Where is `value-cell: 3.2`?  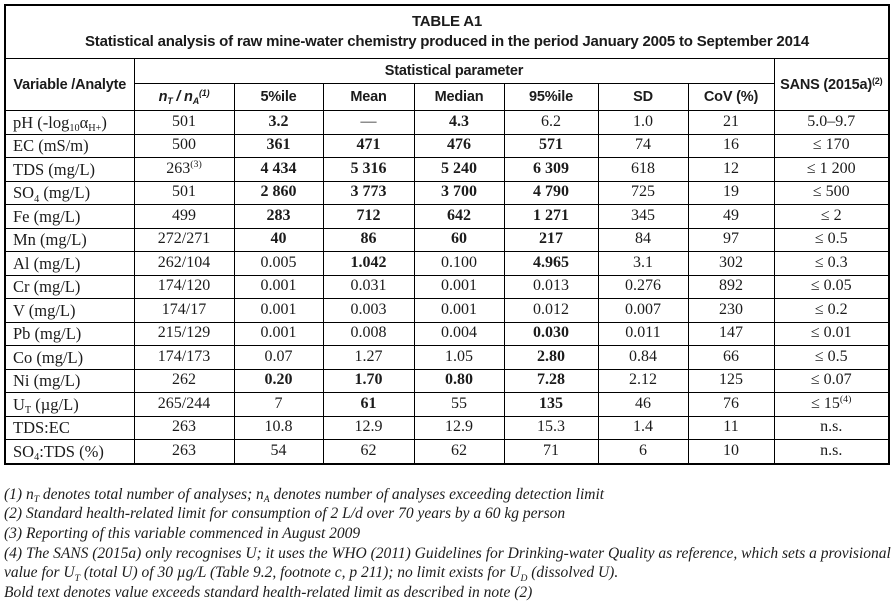 value-cell: 3.2 is located at coordinates (278, 122).